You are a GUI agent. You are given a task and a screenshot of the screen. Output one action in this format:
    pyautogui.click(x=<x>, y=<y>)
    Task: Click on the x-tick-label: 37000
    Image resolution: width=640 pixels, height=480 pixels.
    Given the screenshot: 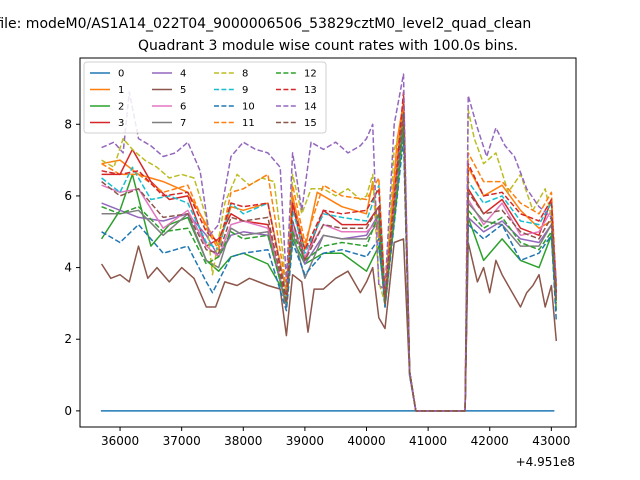 What is the action you would take?
    pyautogui.click(x=182, y=441)
    